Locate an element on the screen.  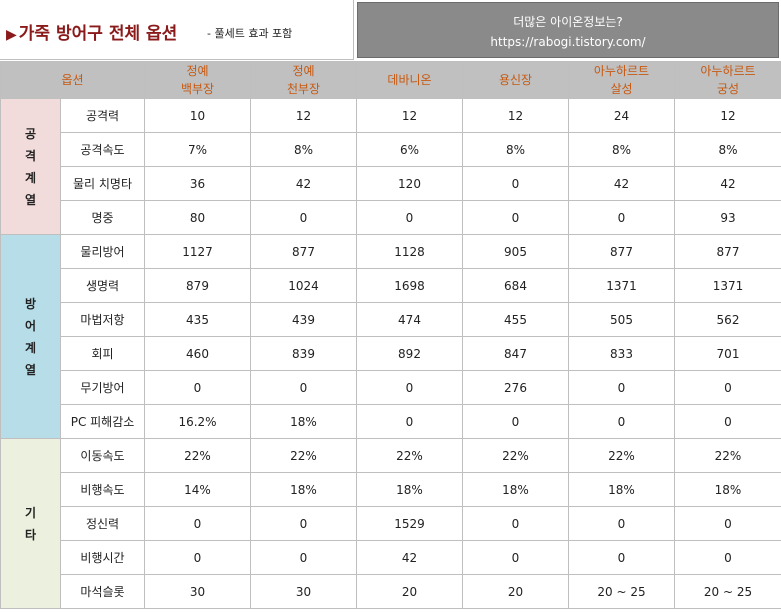
info-banner: 더많은 아이온정보는? https://rabogi.tistory.com/ is located at coordinates (568, 30).